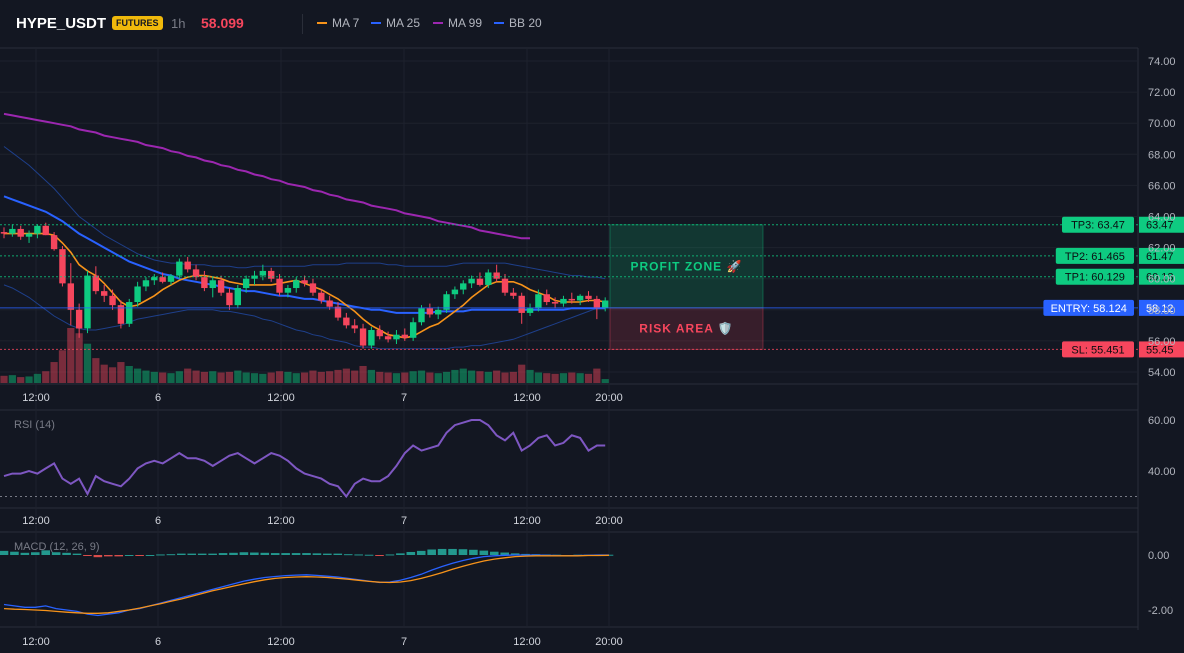 The image size is (1184, 653). What do you see at coordinates (586, 579) in the screenshot?
I see `macd-panel: MACD (12, 26, 9) 0.00 -2.00` at bounding box center [586, 579].